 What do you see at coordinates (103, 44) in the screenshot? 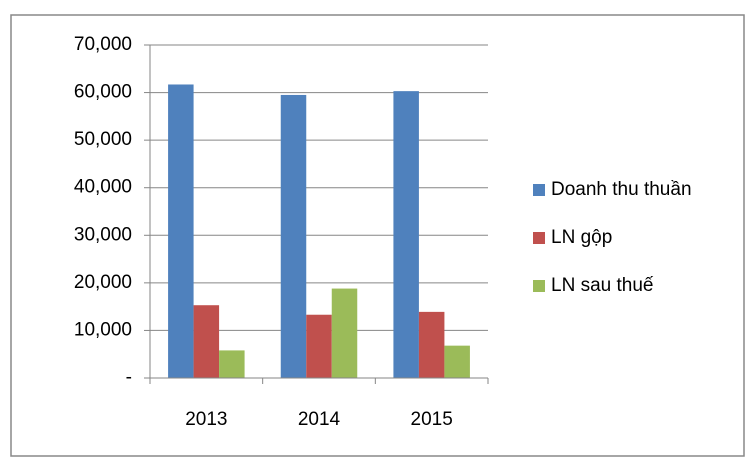
I see `y-tick-label: 70,000` at bounding box center [103, 44].